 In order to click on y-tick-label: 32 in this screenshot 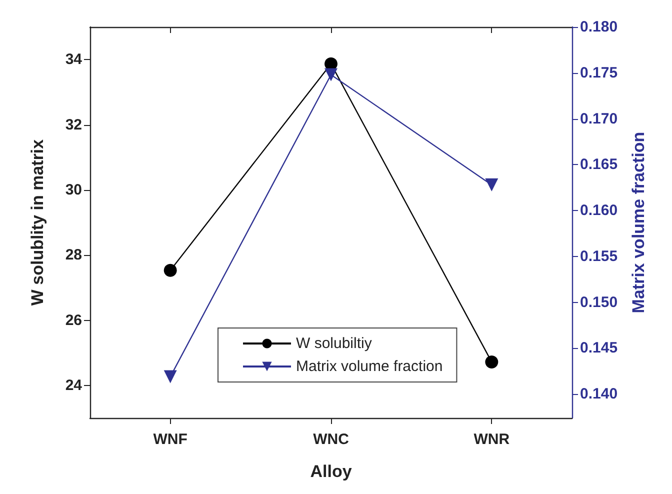, I will do `click(73, 125)`.